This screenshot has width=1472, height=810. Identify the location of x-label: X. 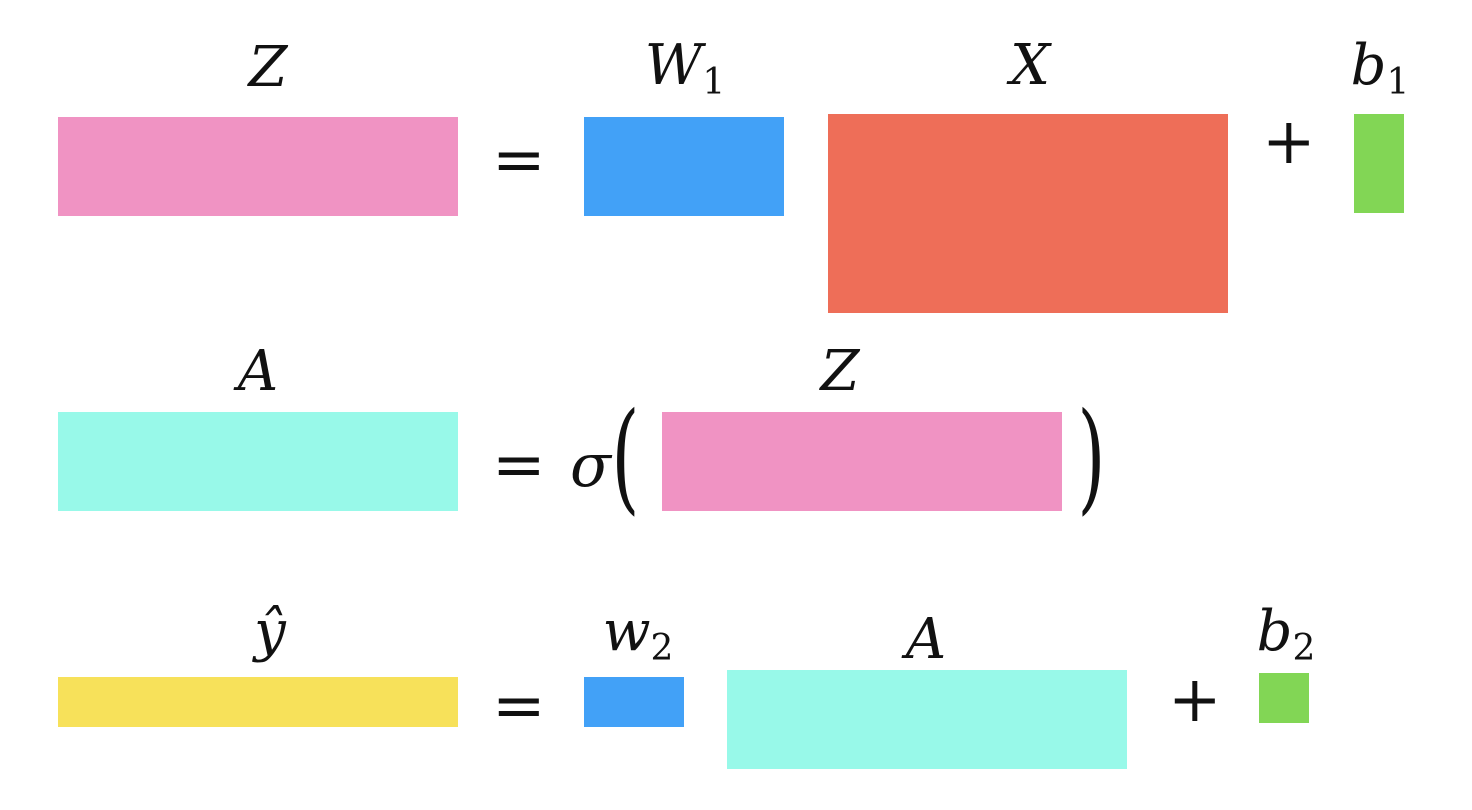
(1030, 66).